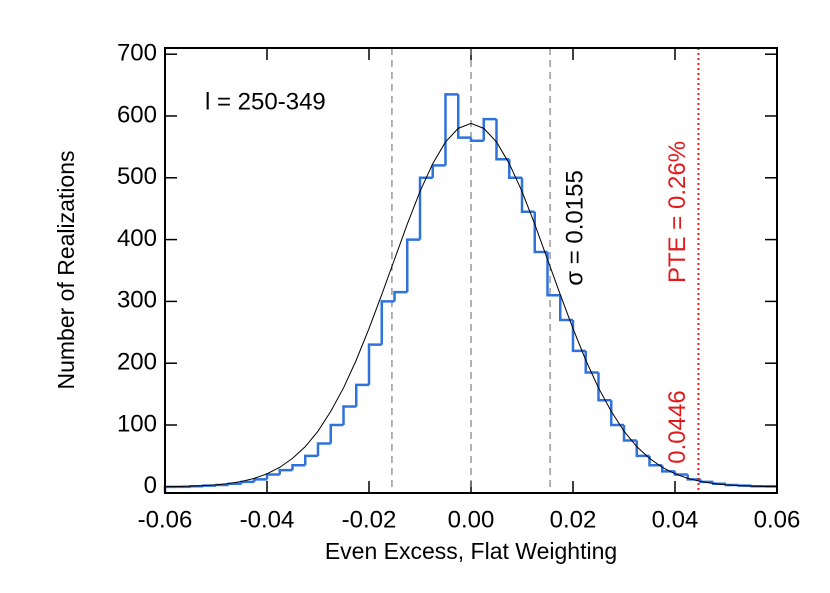  I want to click on y-tick-label: 0, so click(150, 485).